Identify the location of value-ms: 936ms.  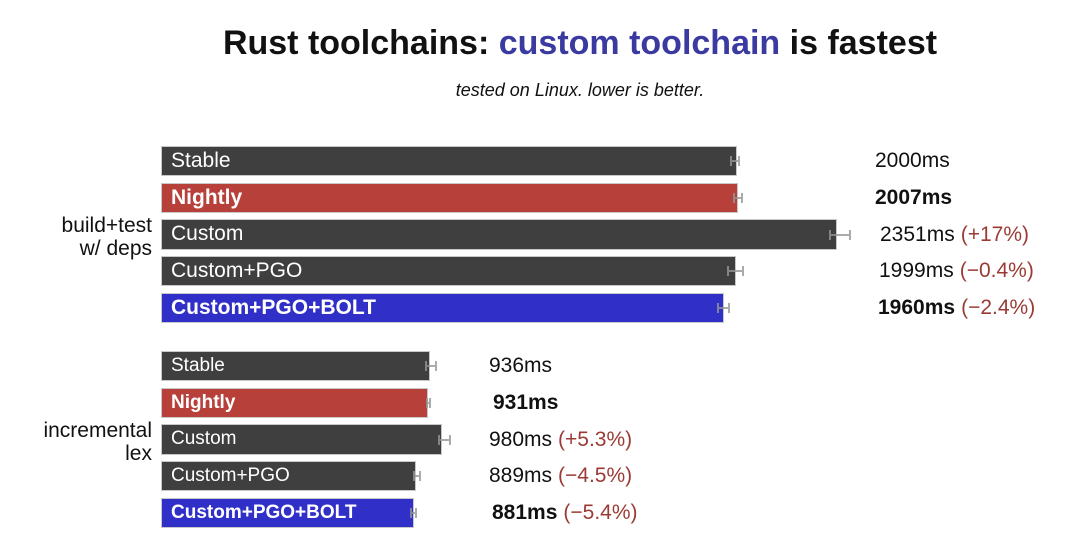
(521, 365).